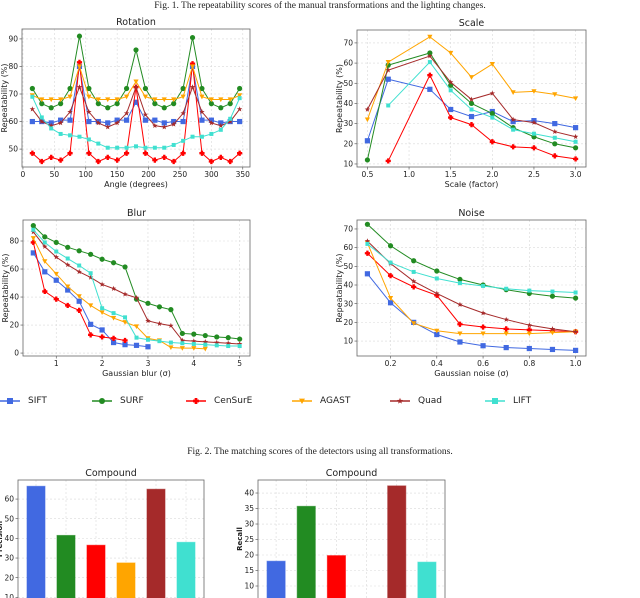  I want to click on x-tick-label: 1.5, so click(451, 174).